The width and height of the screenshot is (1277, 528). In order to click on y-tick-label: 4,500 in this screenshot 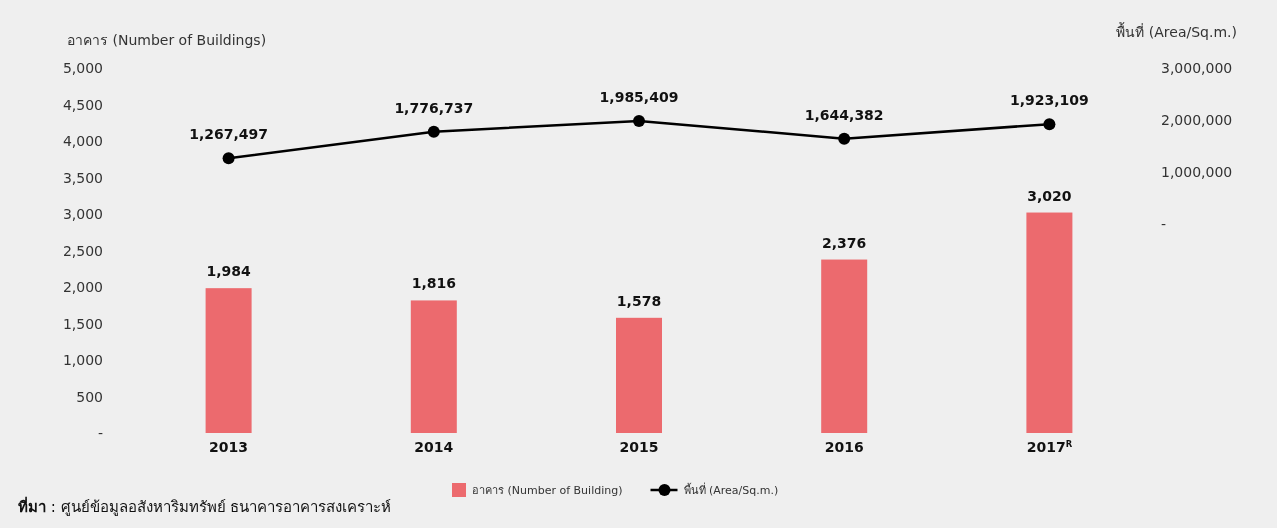, I will do `click(82, 104)`.